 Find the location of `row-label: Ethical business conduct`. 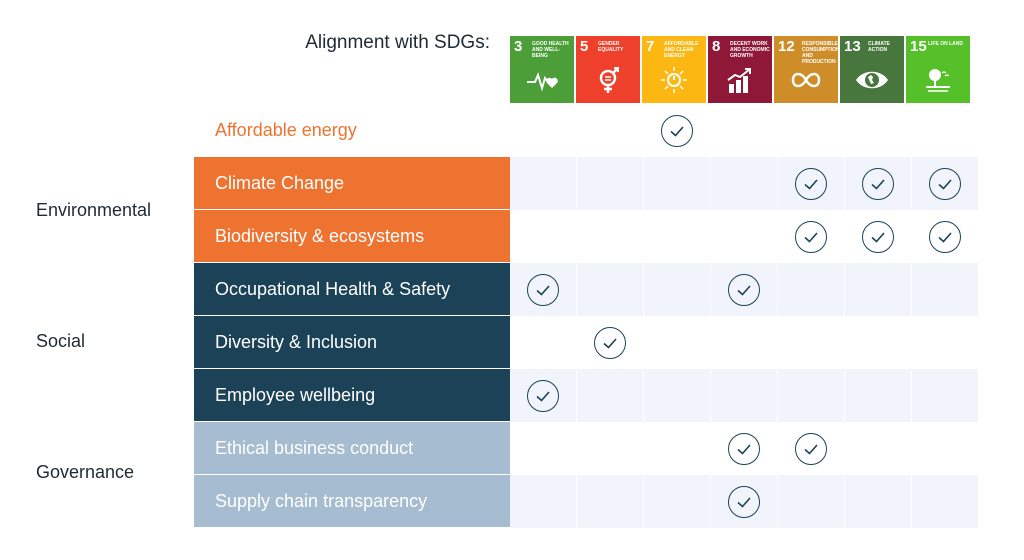

row-label: Ethical business conduct is located at coordinates (352, 448).